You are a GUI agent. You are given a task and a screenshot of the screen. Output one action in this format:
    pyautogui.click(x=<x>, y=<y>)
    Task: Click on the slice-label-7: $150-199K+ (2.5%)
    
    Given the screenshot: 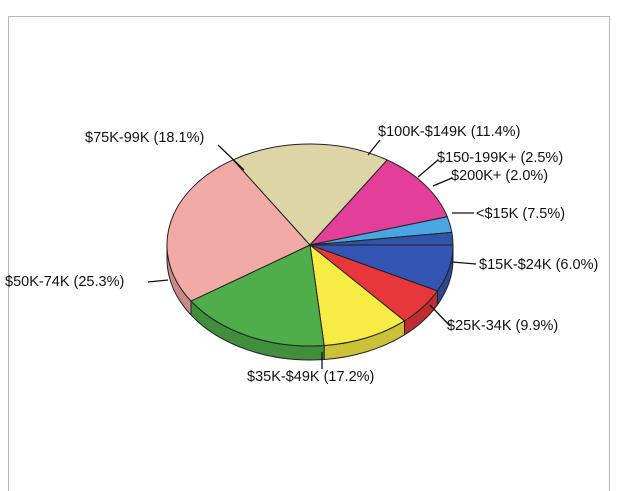 What is the action you would take?
    pyautogui.click(x=500, y=158)
    